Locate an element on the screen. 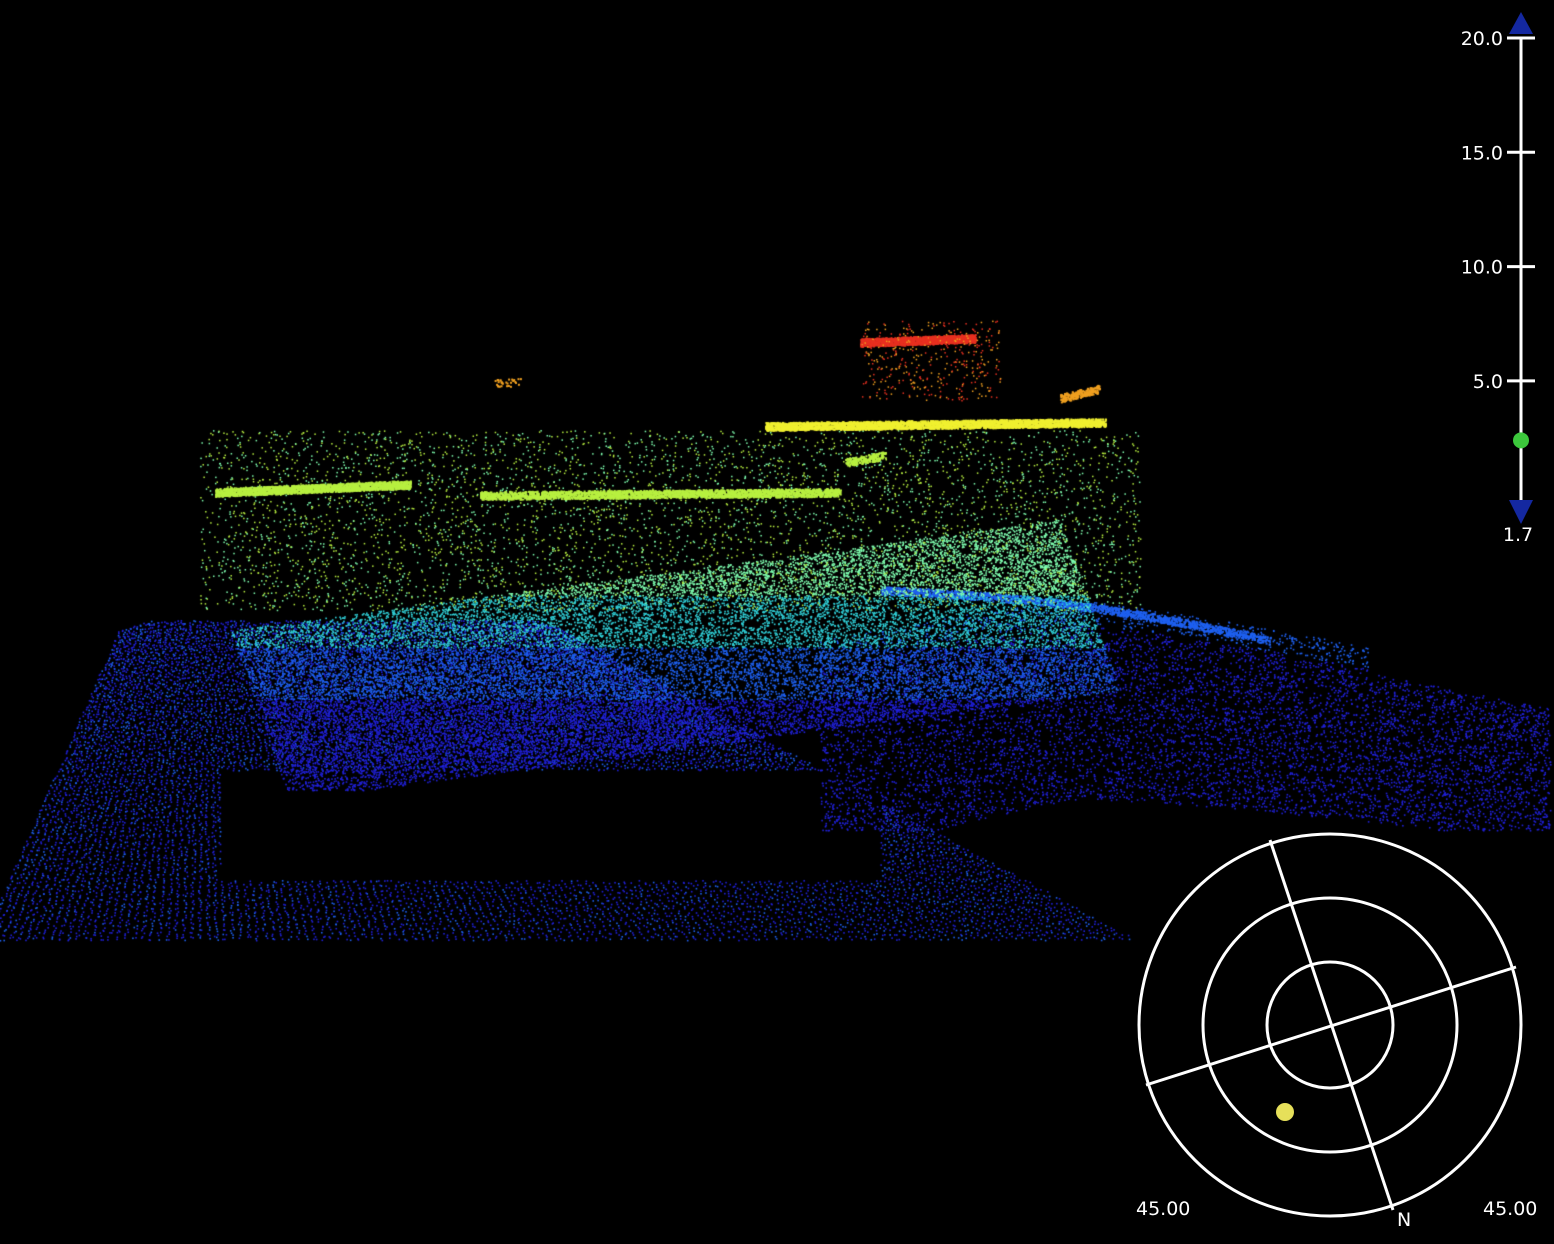 This screenshot has height=1244, width=1554. orientation-compass: N is located at coordinates (1330, 1030).